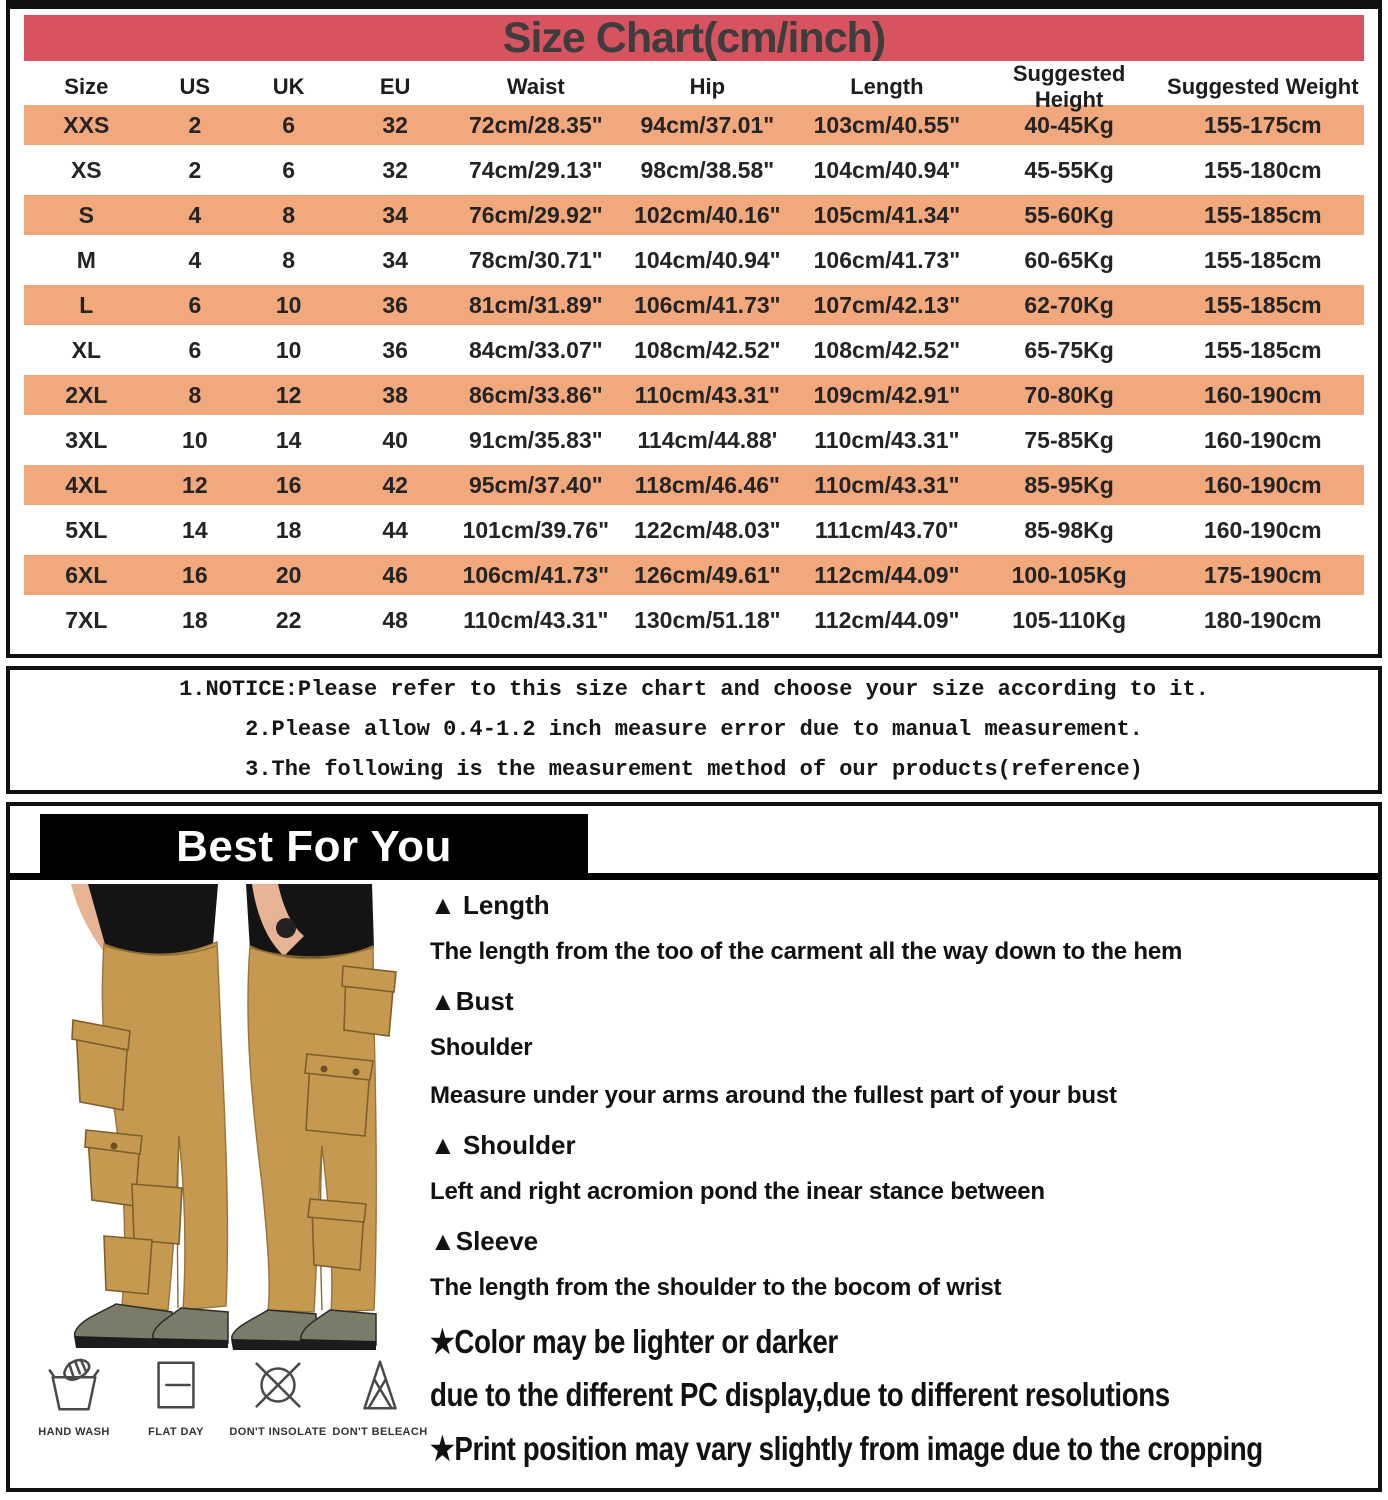  I want to click on table-cell: 101cm/39.76", so click(536, 529).